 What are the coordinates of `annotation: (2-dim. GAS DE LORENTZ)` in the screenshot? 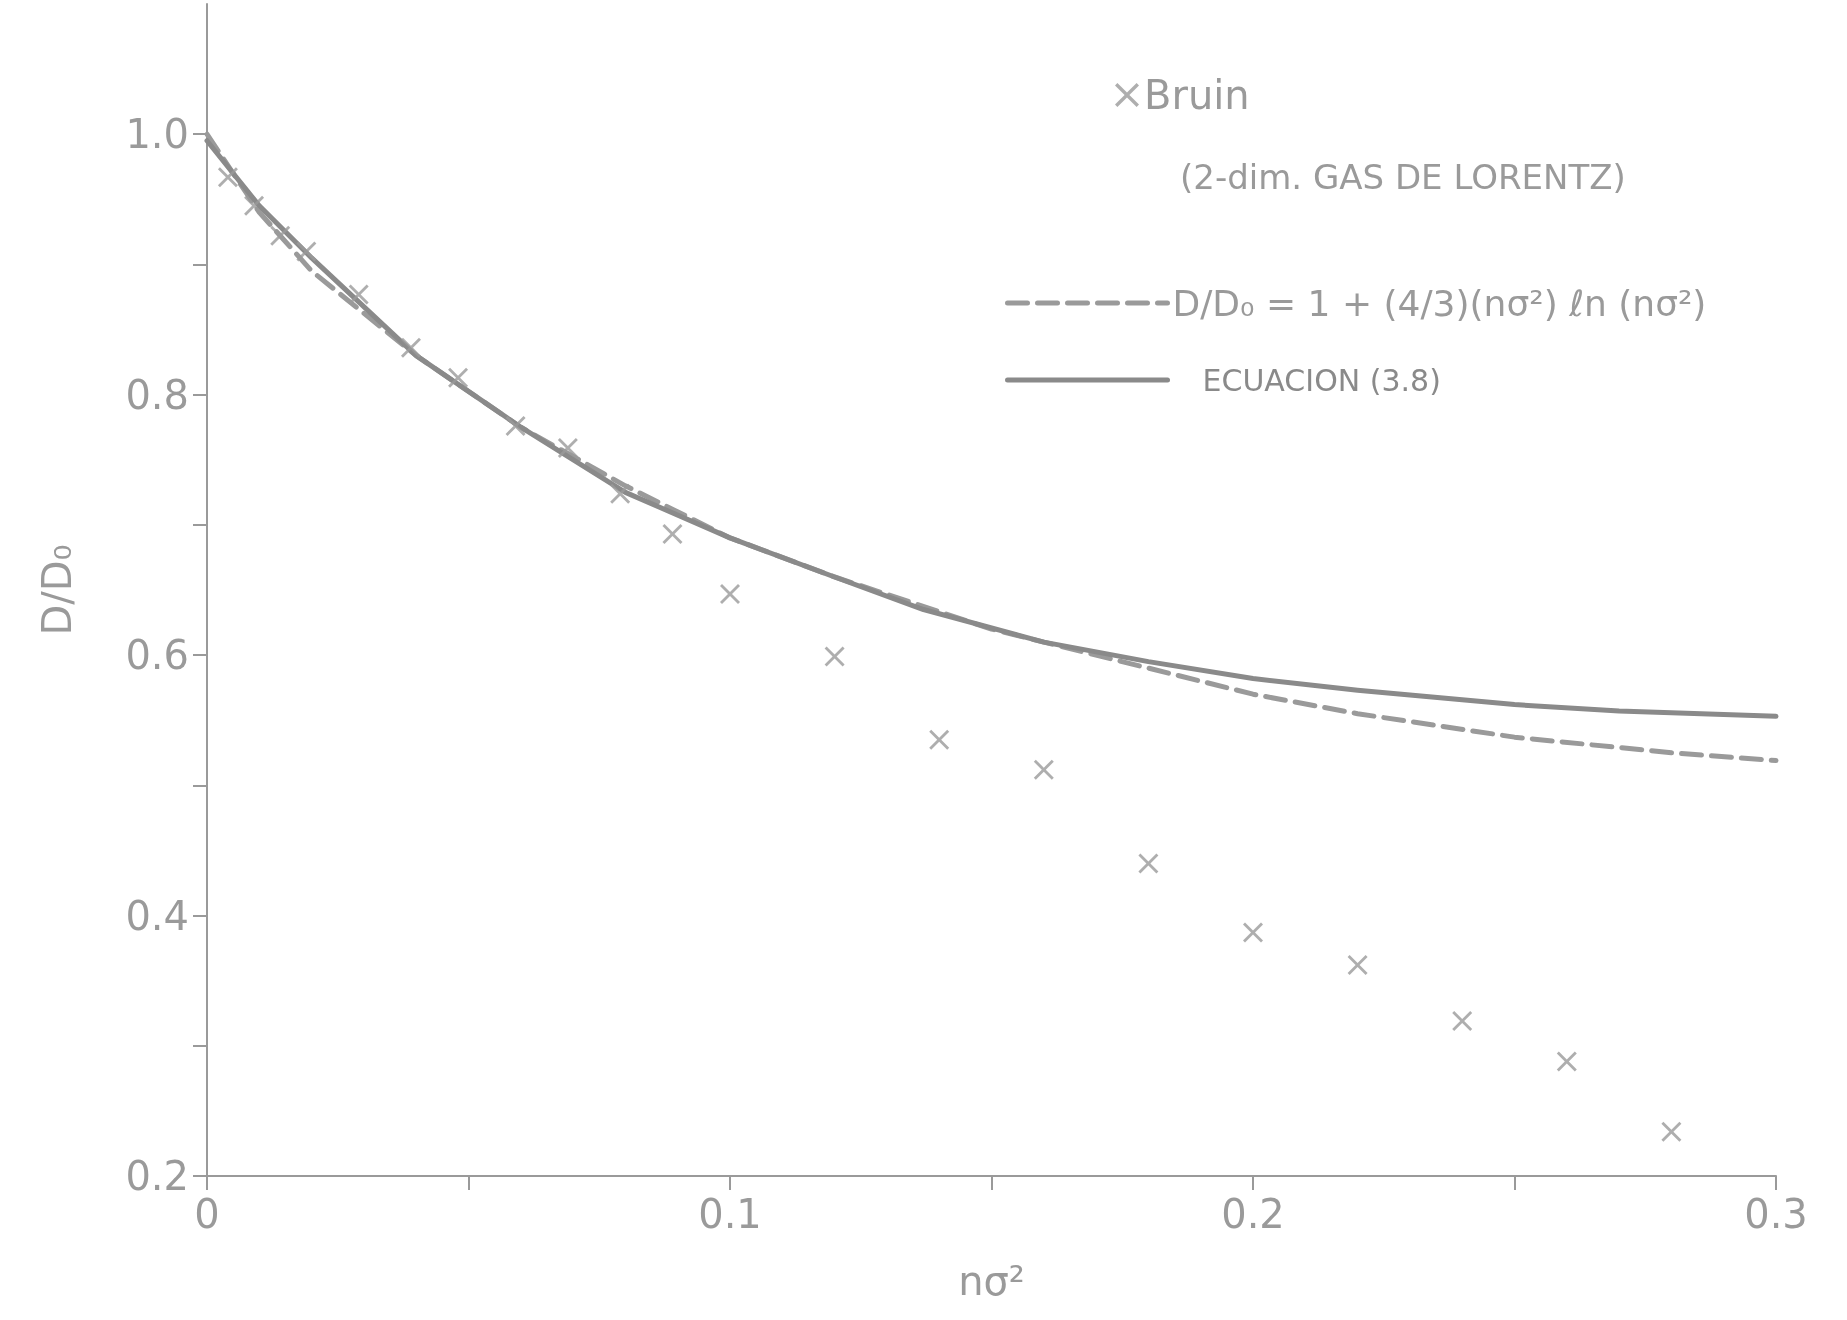 It's located at (1403, 177).